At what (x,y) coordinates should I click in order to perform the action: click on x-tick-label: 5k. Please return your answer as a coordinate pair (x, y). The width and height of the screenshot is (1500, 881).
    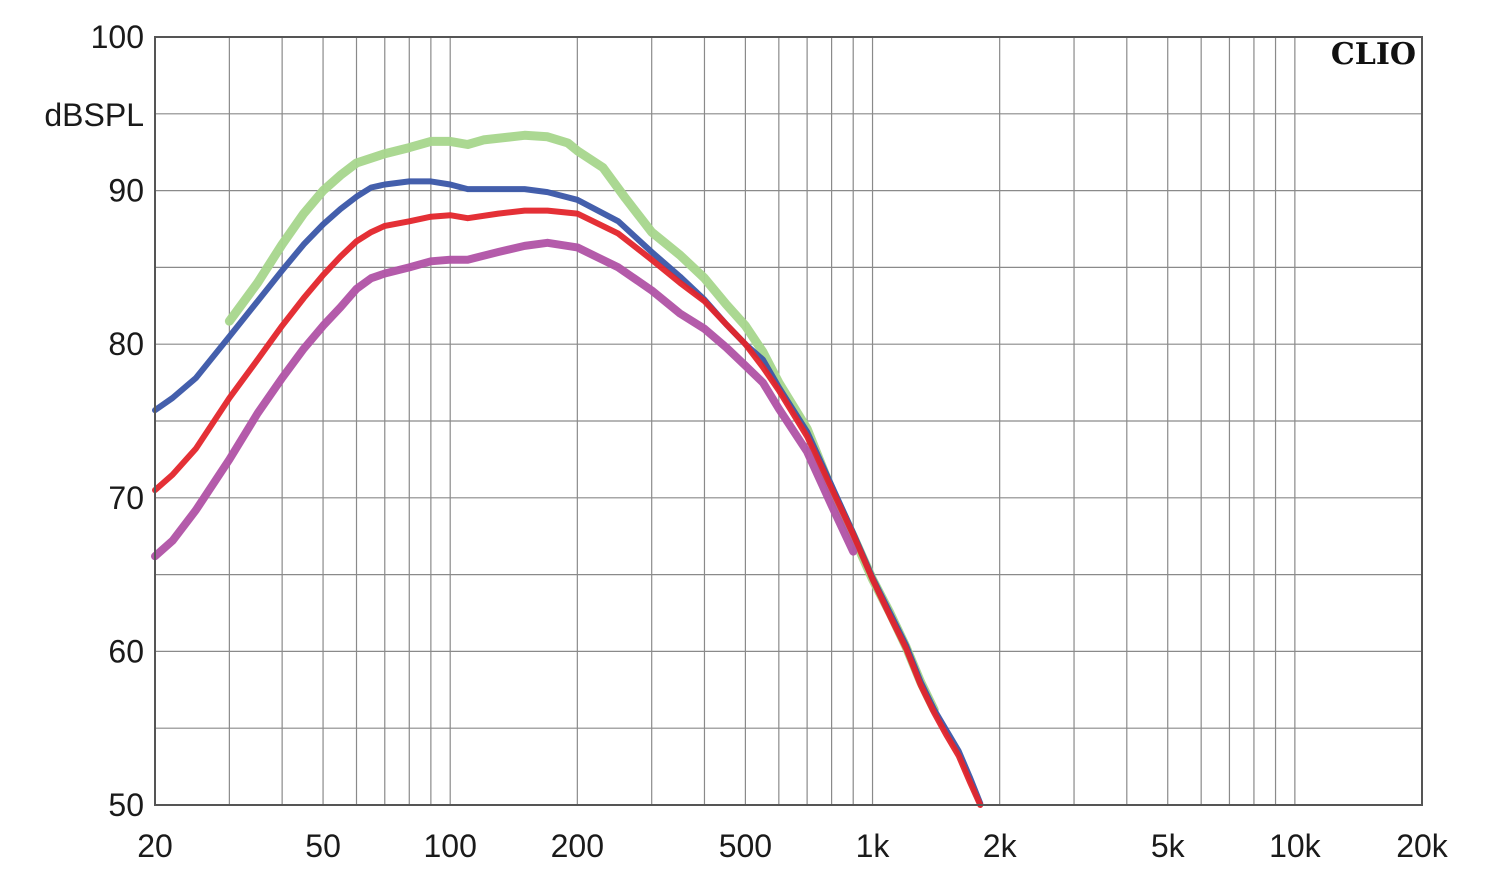
    Looking at the image, I should click on (1168, 846).